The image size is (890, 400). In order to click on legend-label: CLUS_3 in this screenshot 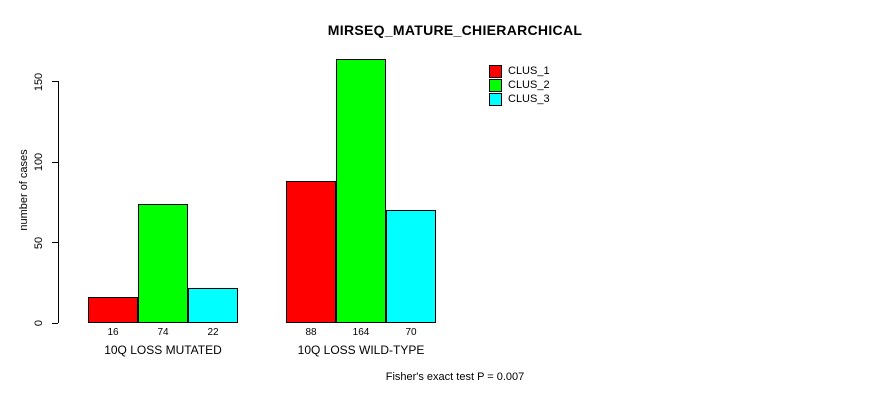, I will do `click(529, 98)`.